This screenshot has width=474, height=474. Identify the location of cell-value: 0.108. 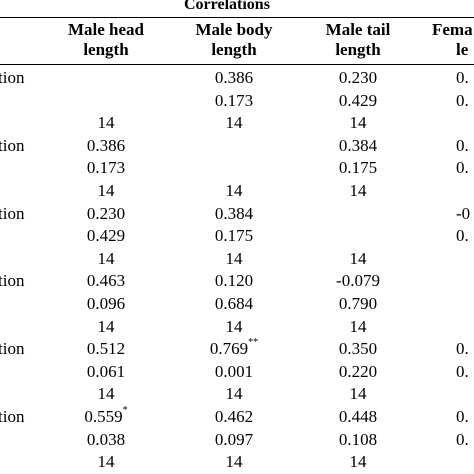
(358, 439).